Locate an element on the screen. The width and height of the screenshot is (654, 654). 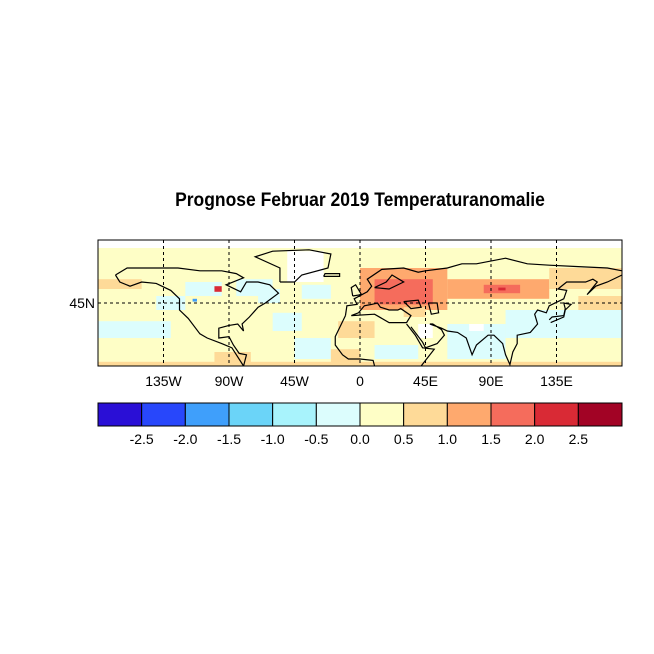
coastlines is located at coordinates (368, 308).